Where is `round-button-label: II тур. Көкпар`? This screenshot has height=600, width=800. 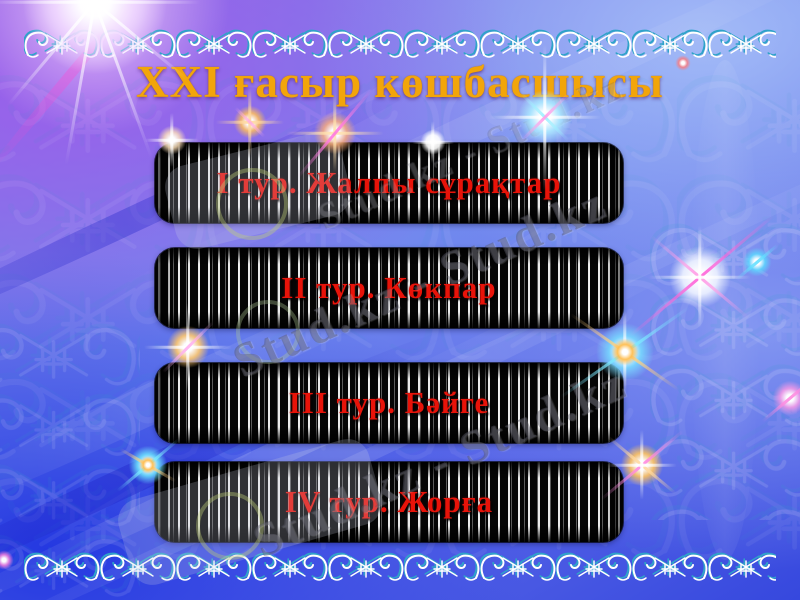
round-button-label: II тур. Көкпар is located at coordinates (389, 287).